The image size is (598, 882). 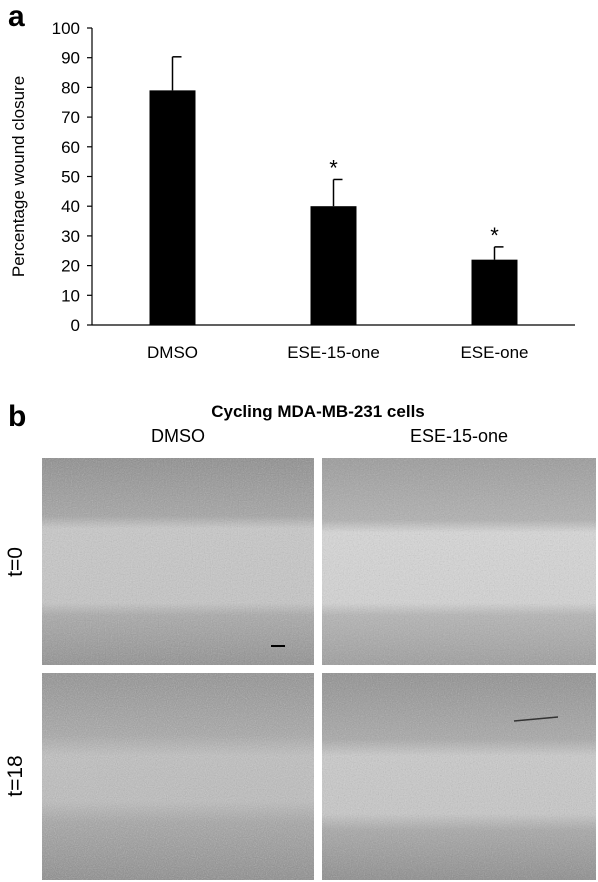 What do you see at coordinates (15, 562) in the screenshot?
I see `row-label-t0: t=0` at bounding box center [15, 562].